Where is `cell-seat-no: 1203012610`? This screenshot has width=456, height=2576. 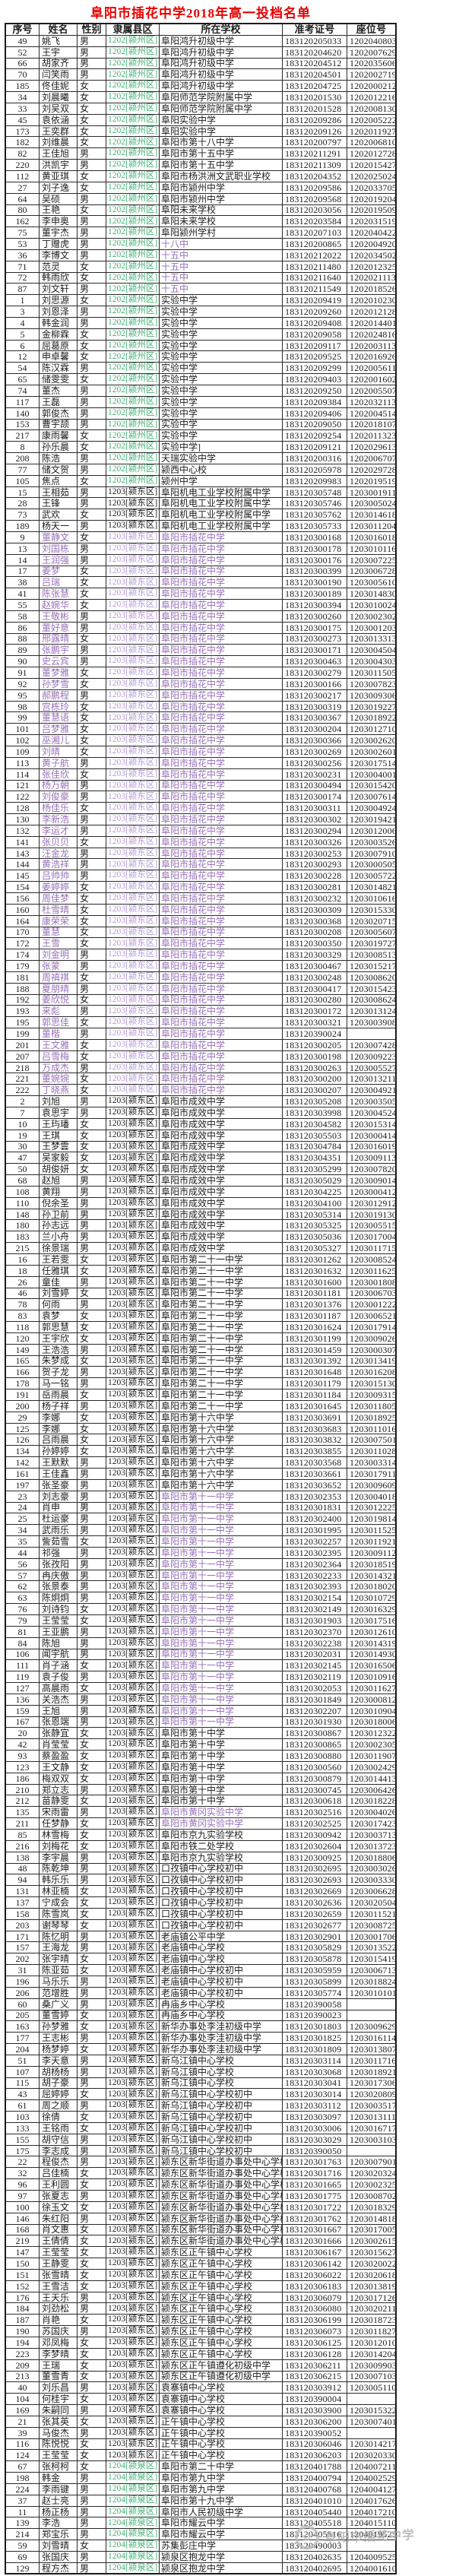
cell-seat-no: 1203012610 is located at coordinates (372, 1631).